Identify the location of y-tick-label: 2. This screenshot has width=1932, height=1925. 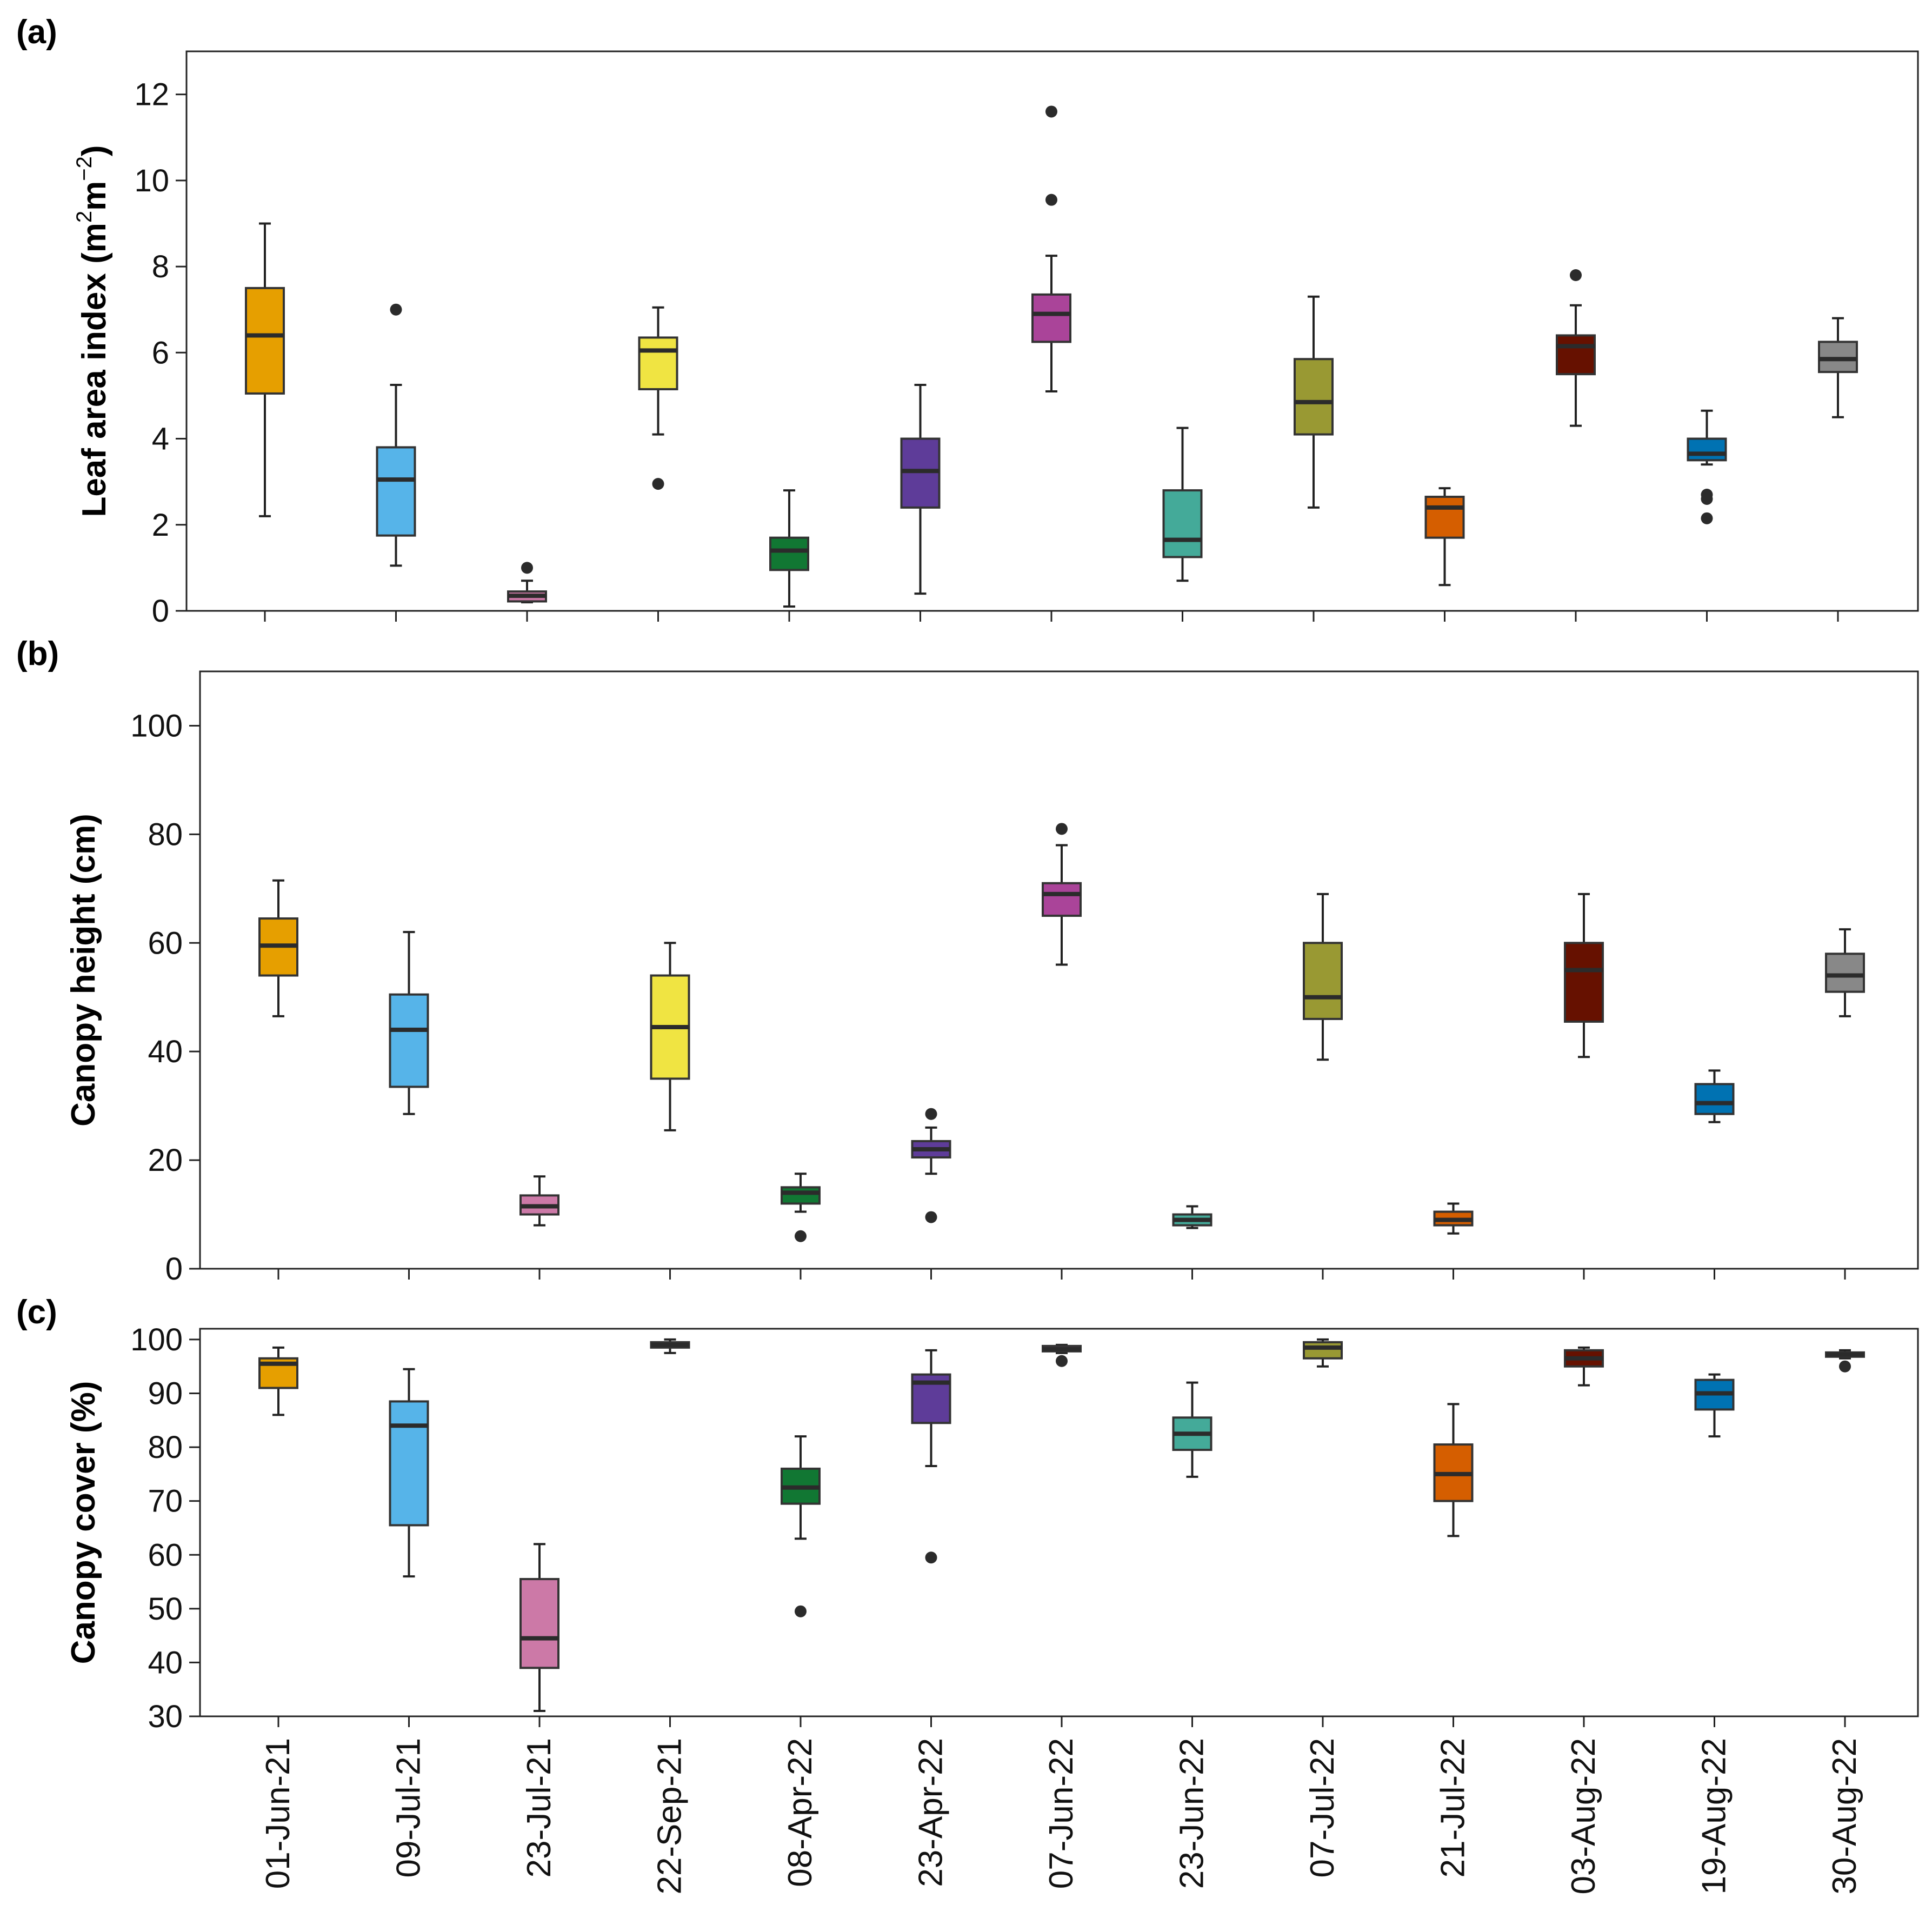
(160, 525).